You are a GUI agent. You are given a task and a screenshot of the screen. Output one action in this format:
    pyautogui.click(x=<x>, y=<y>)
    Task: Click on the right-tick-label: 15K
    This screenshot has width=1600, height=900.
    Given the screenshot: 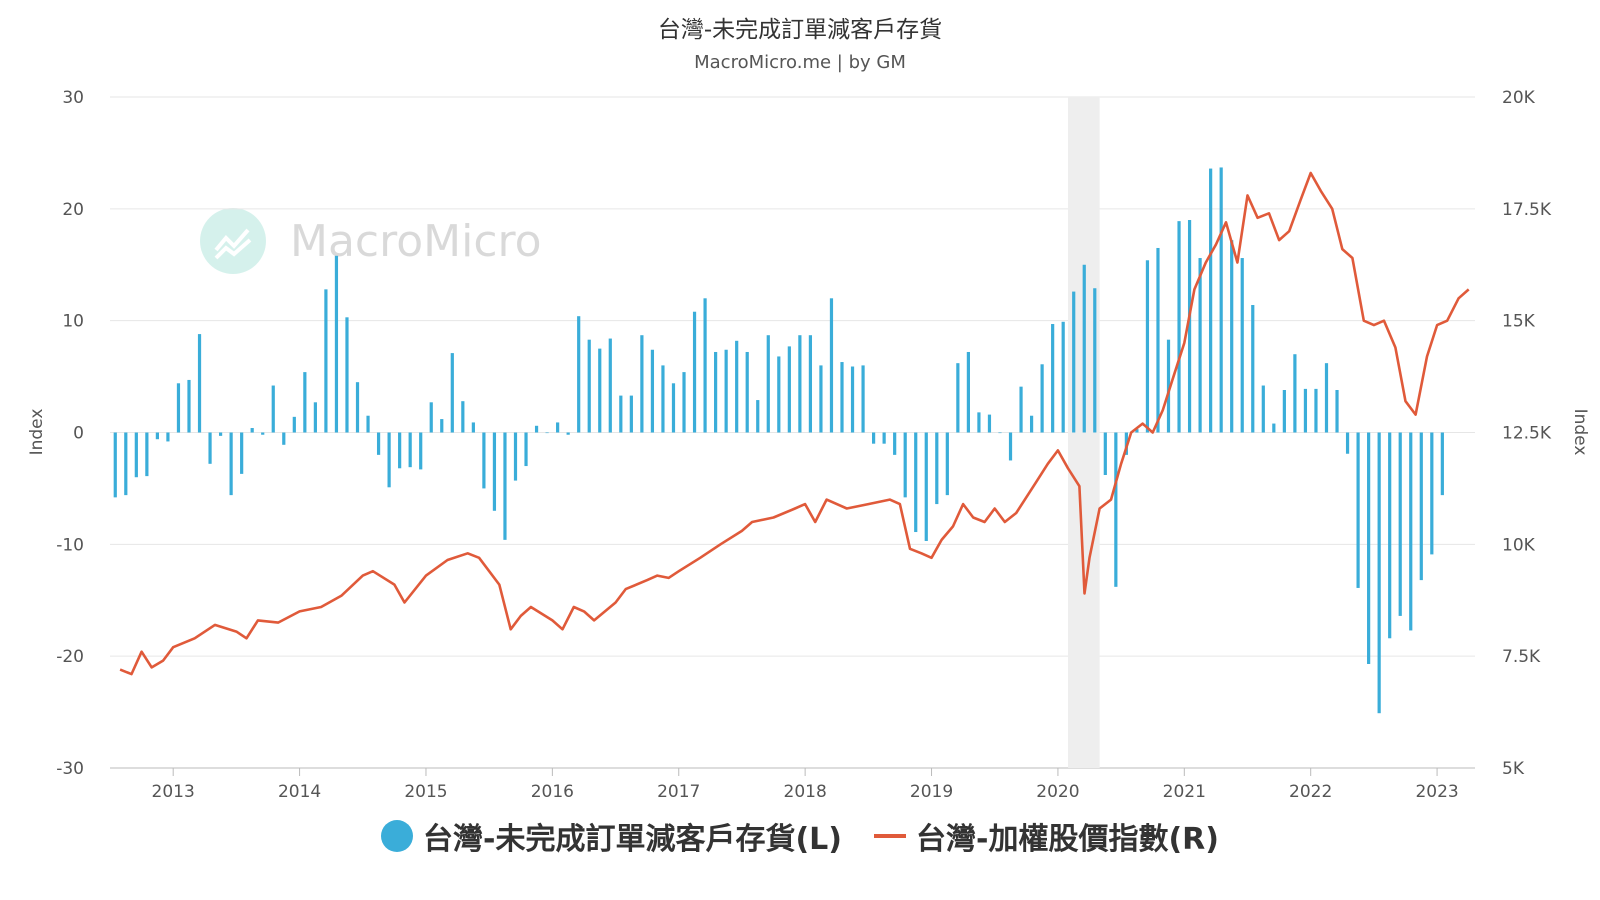 What is the action you would take?
    pyautogui.click(x=1519, y=322)
    